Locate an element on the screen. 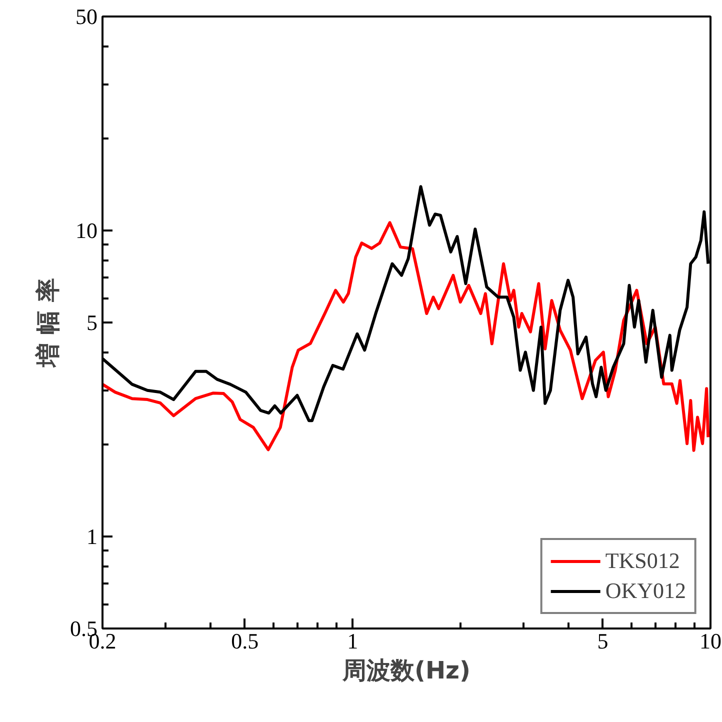 The image size is (722, 722). y-axis-title: 増 幅 率 is located at coordinates (48, 323).